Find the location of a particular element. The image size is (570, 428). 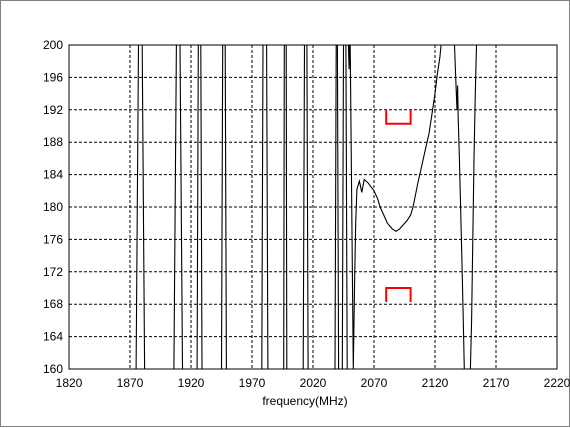

x-tick-label: 1920 is located at coordinates (191, 383).